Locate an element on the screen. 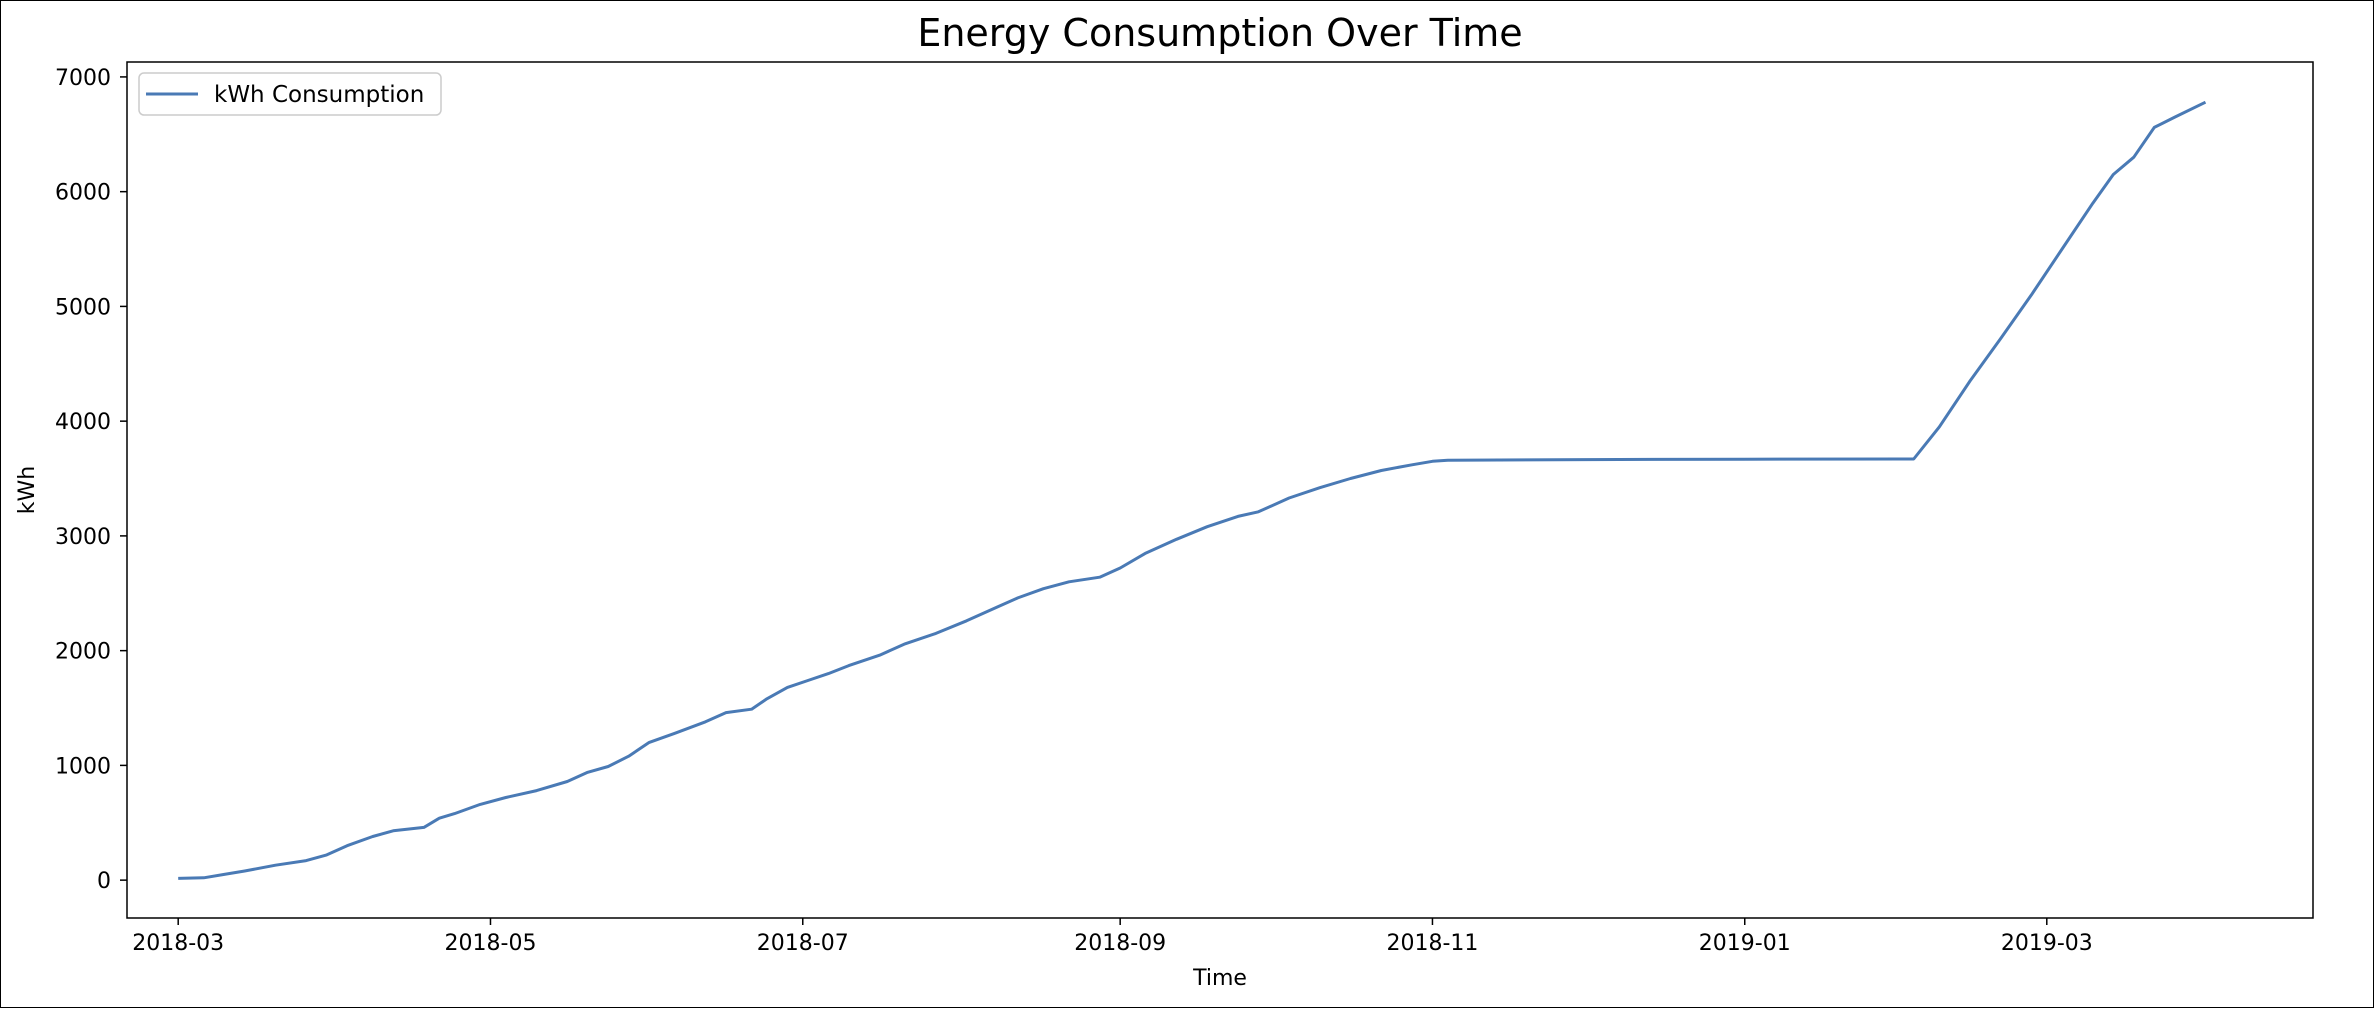 Image resolution: width=2376 pixels, height=1010 pixels. x-tick-label: 2018-03 is located at coordinates (178, 943).